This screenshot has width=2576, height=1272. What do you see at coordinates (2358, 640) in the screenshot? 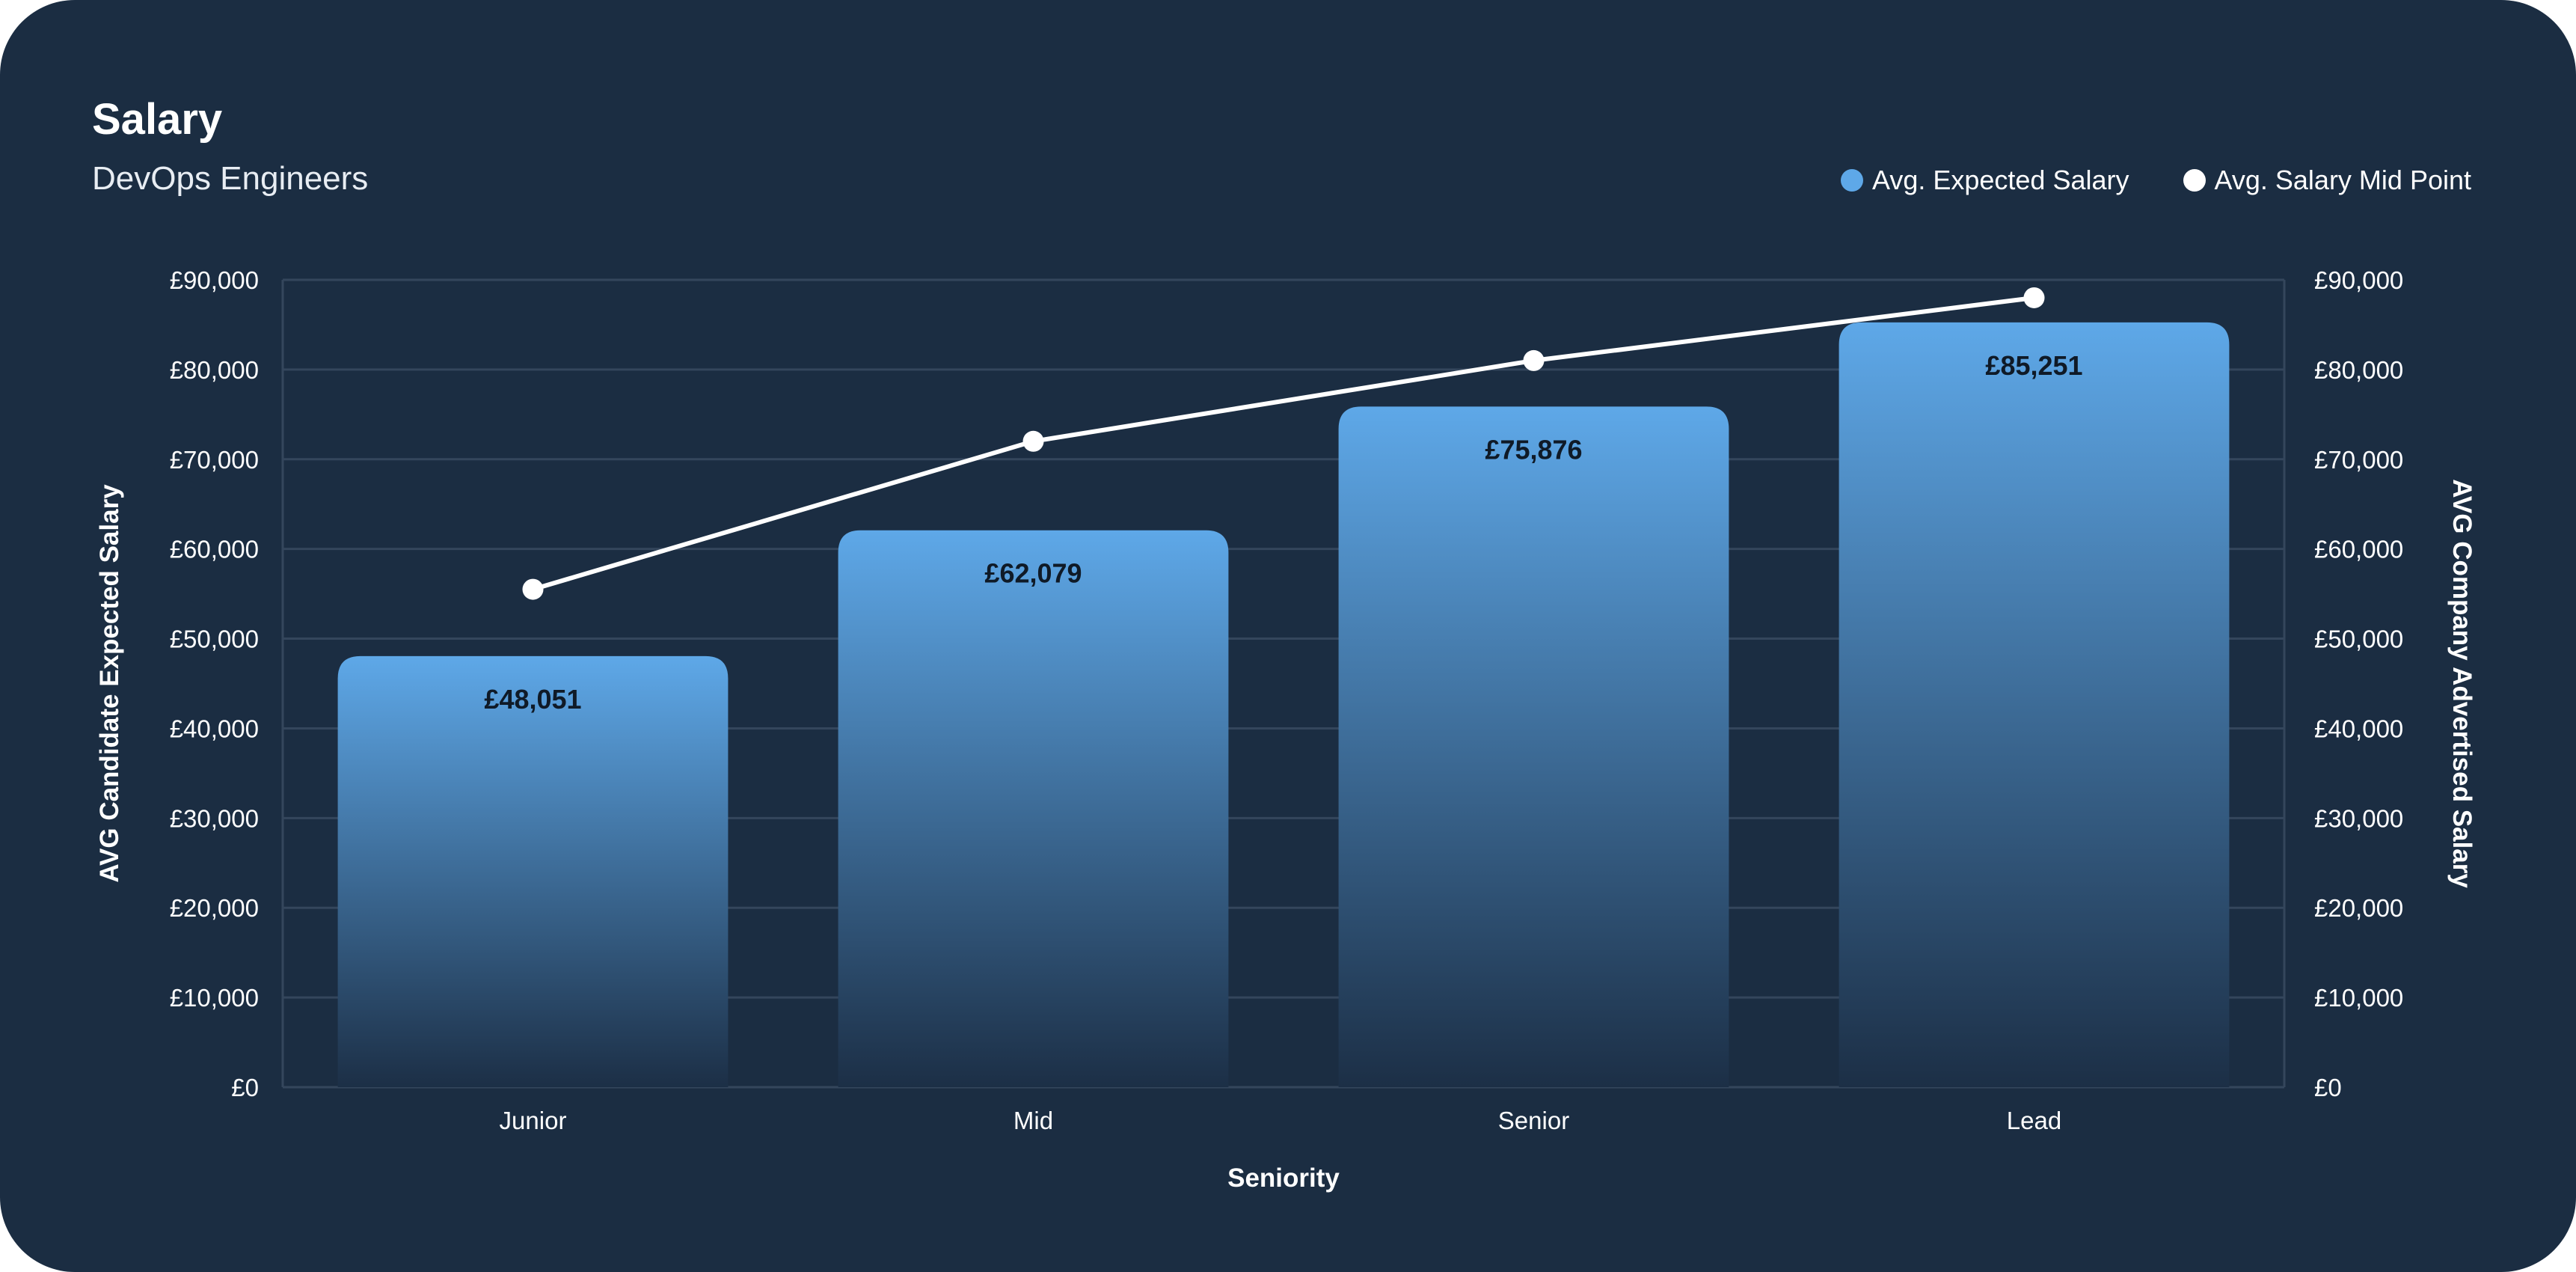
I see `y-tick-label-right: £50,000` at bounding box center [2358, 640].